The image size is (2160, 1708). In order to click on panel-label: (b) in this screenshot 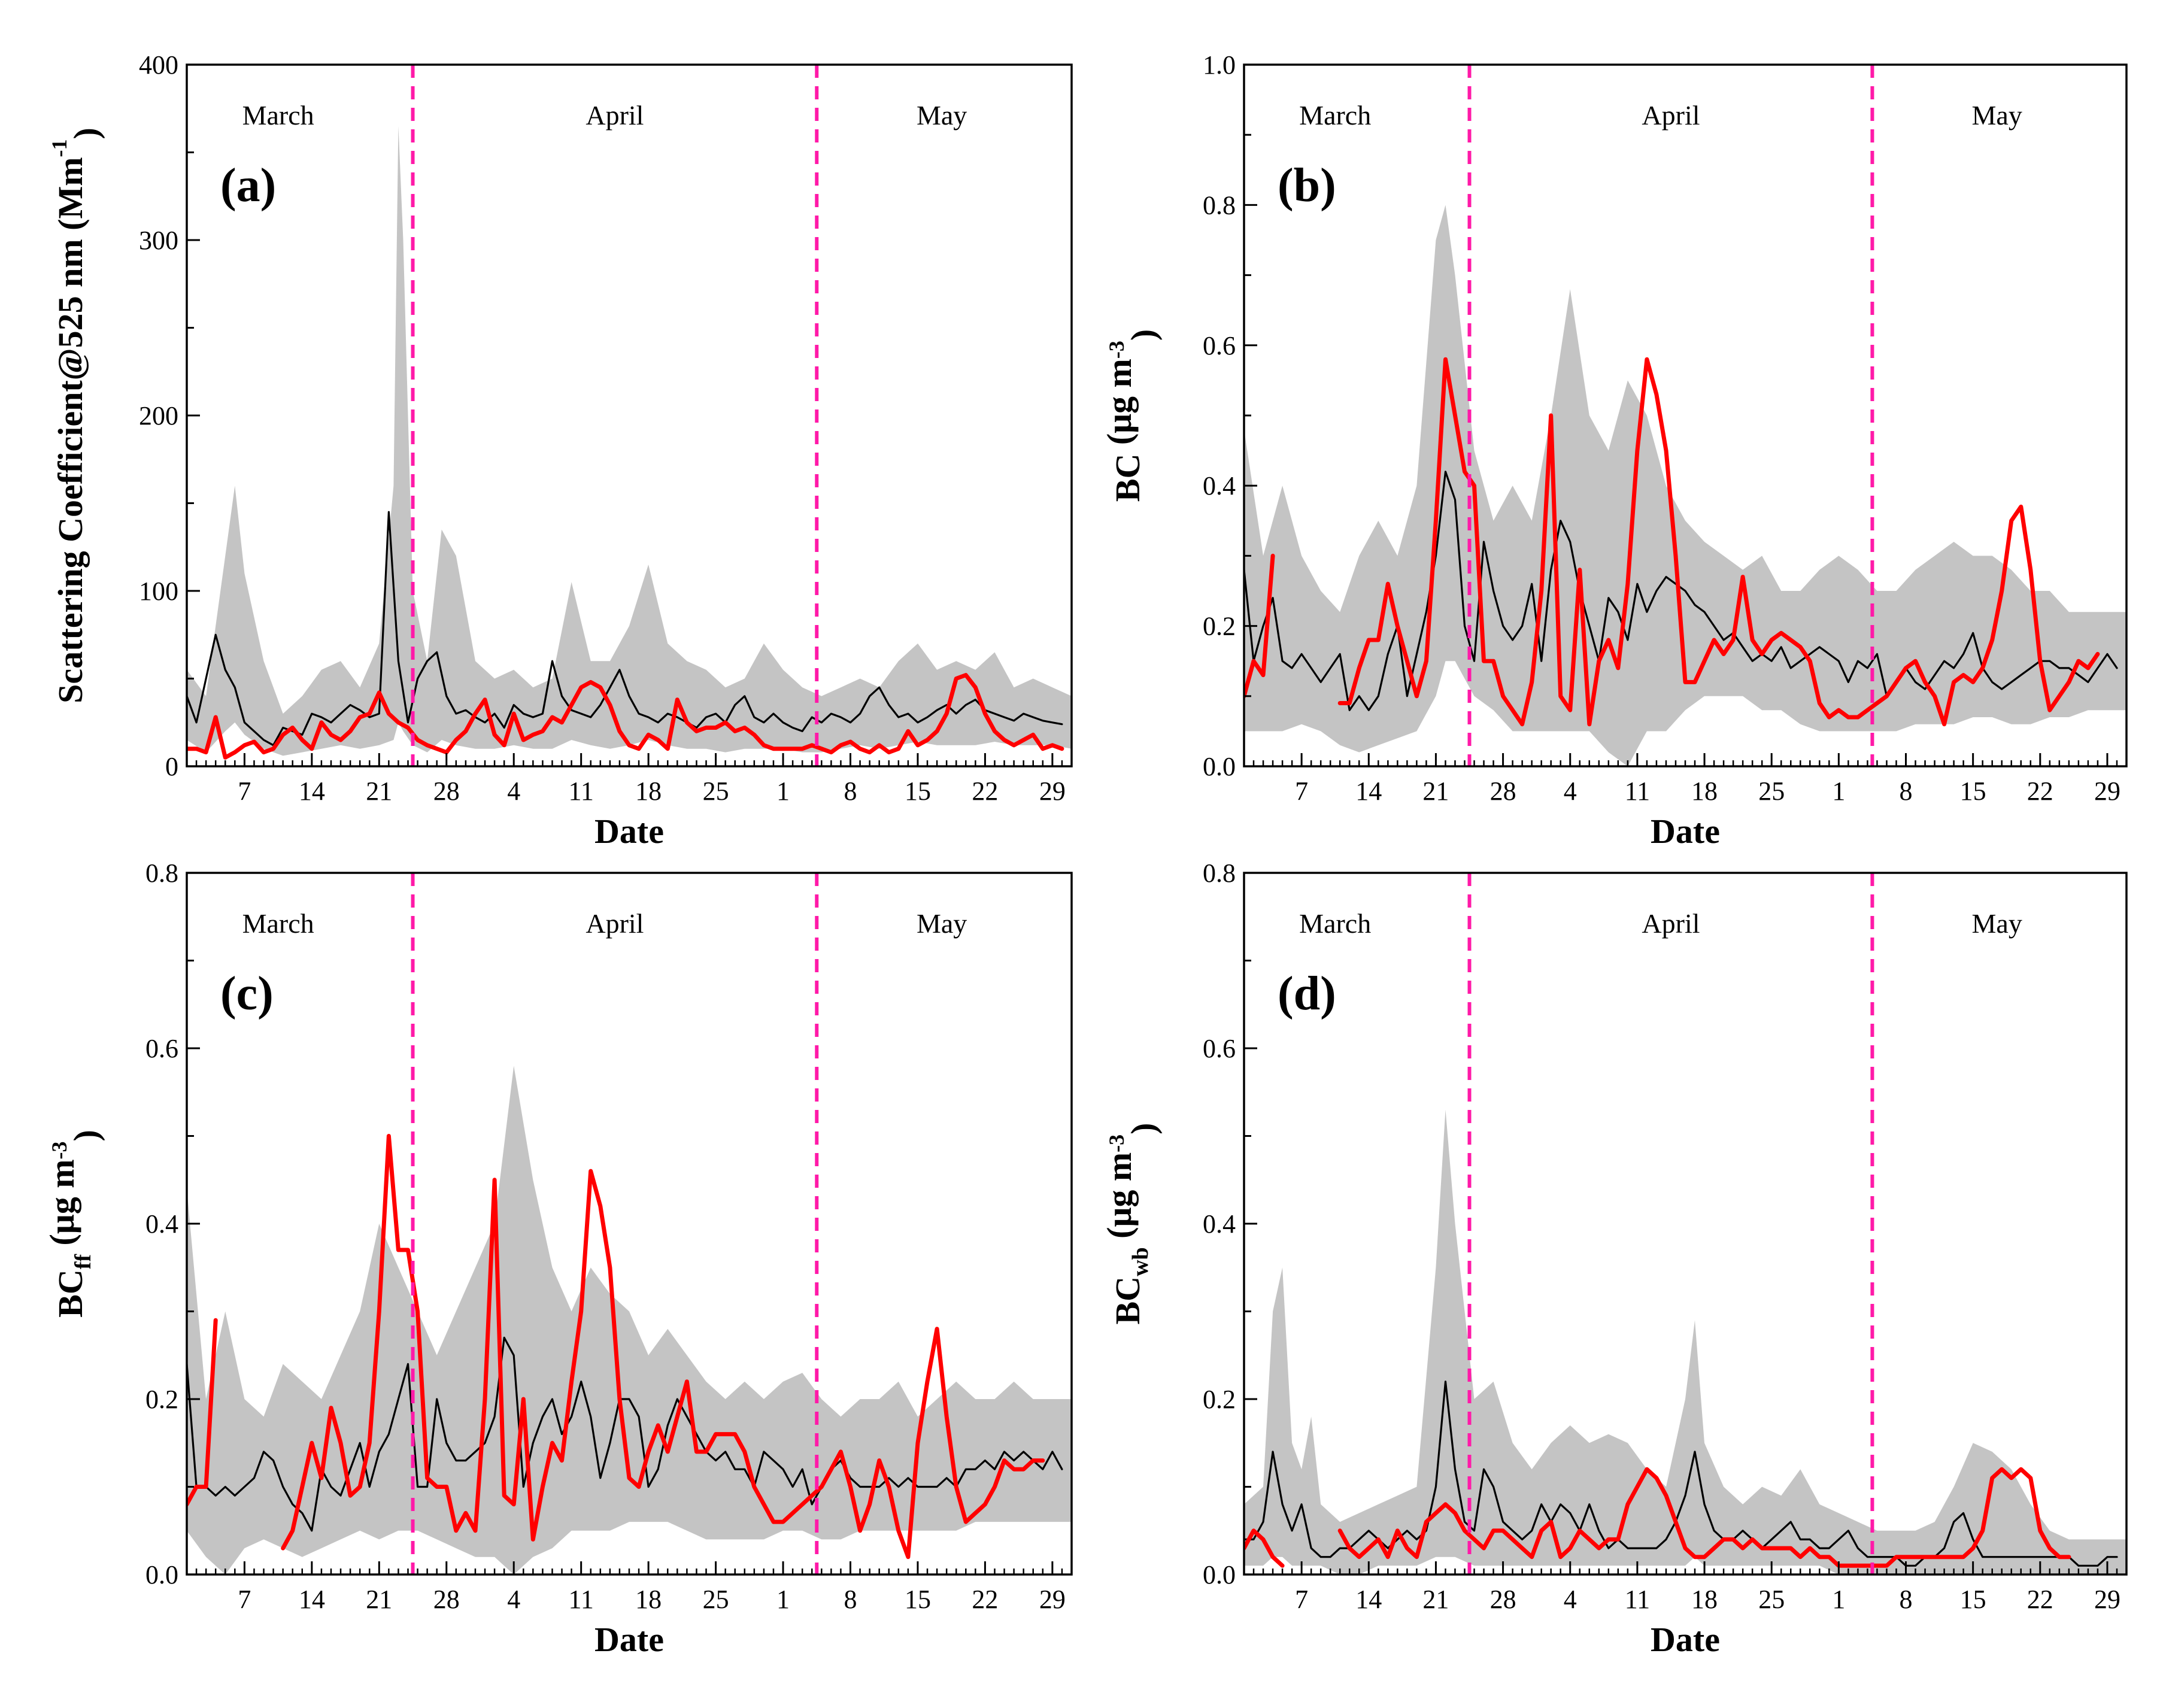, I will do `click(1307, 185)`.